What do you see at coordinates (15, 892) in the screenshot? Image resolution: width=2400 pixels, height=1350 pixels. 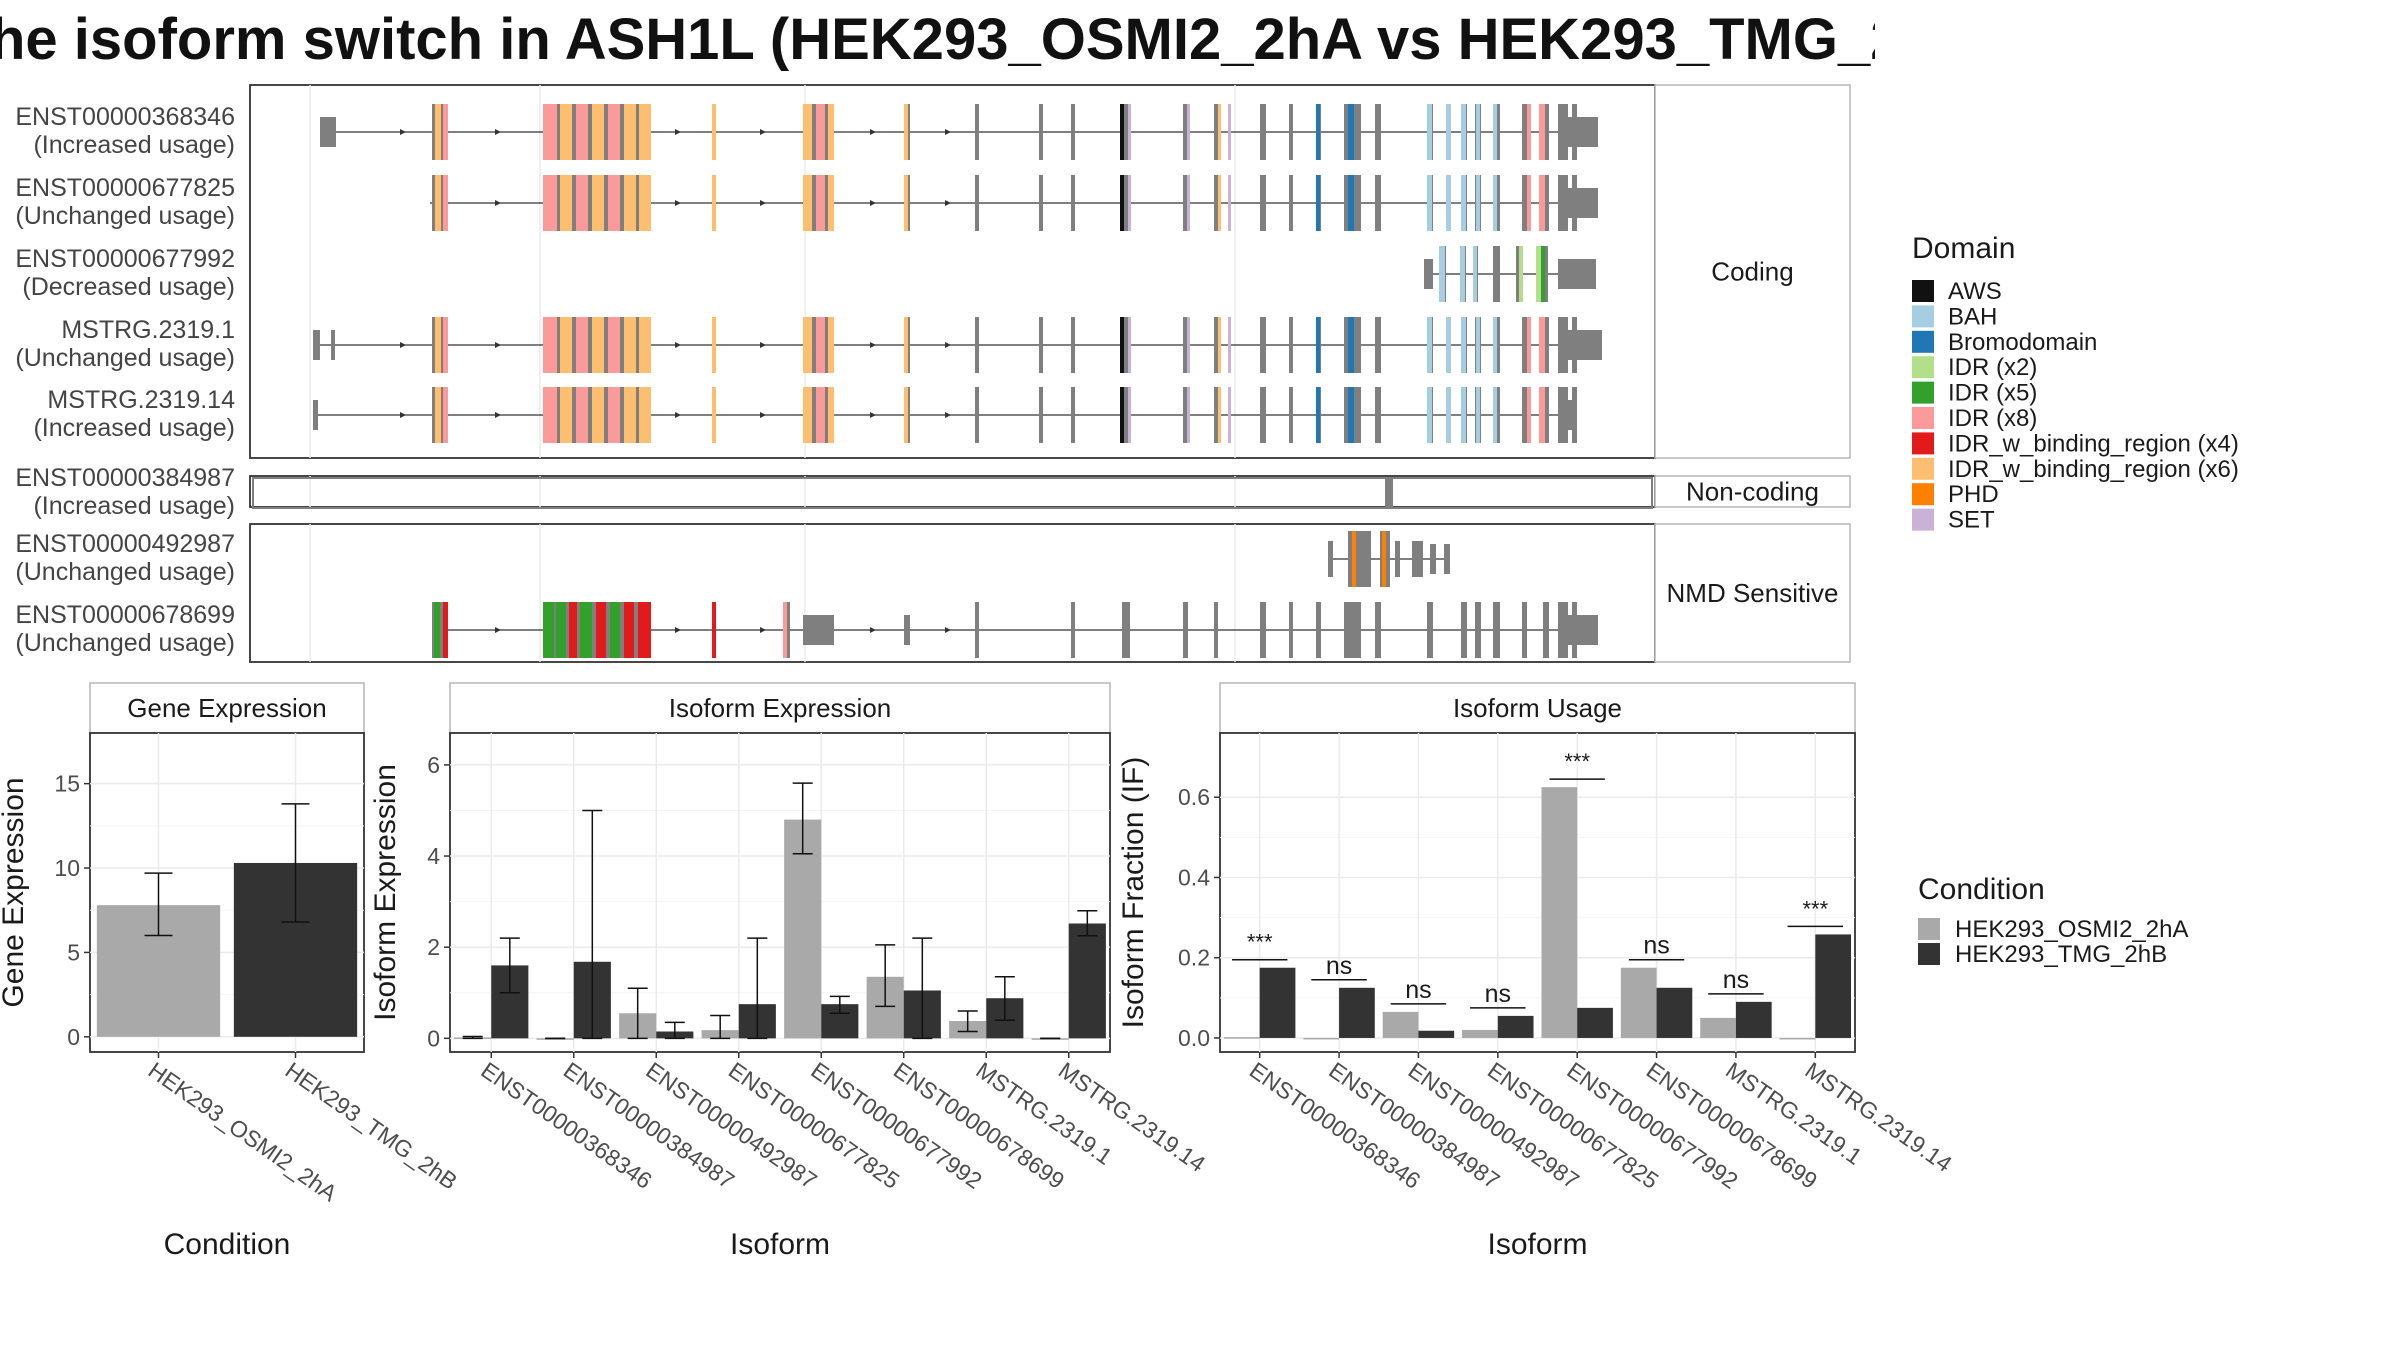 I see `y-axis-label: Gene Expression` at bounding box center [15, 892].